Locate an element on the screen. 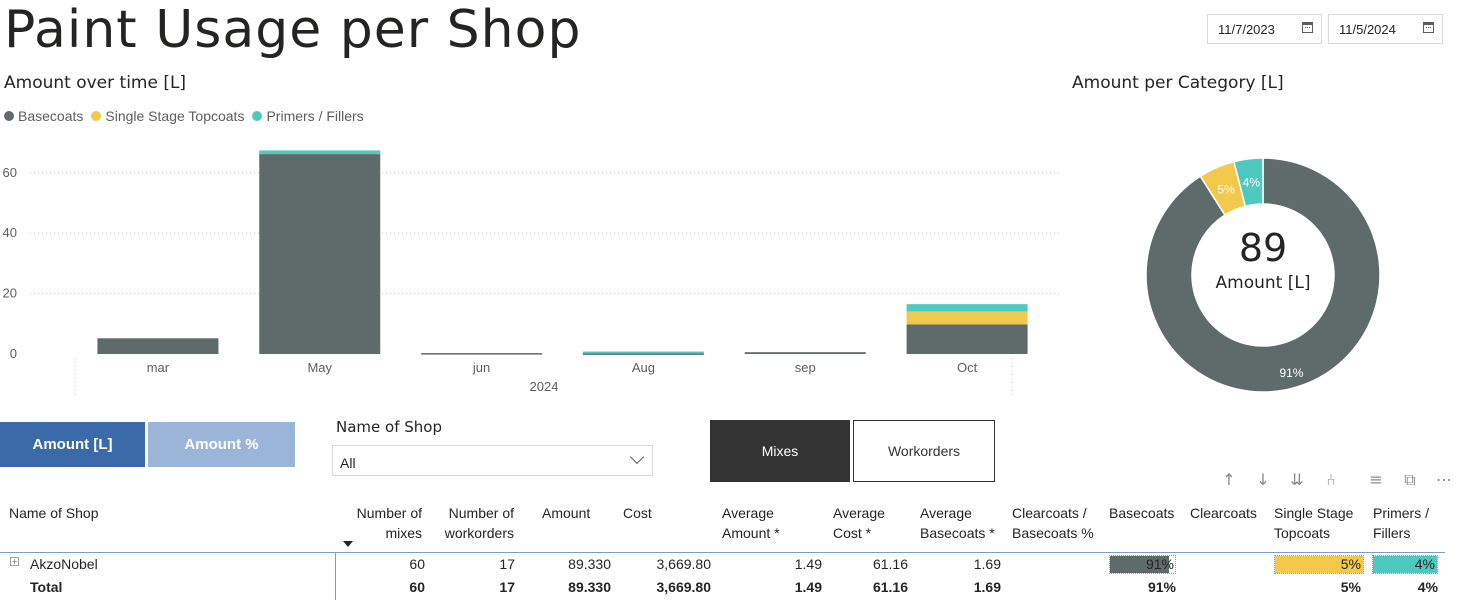 Image resolution: width=1457 pixels, height=606 pixels. total-label: Total is located at coordinates (46, 587).